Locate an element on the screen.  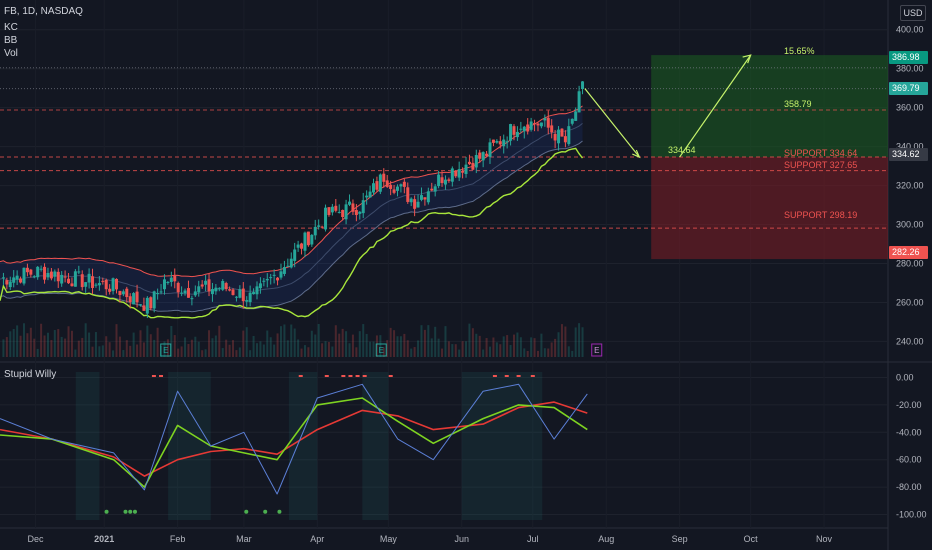
x-tick-label: Apr is located at coordinates (317, 539).